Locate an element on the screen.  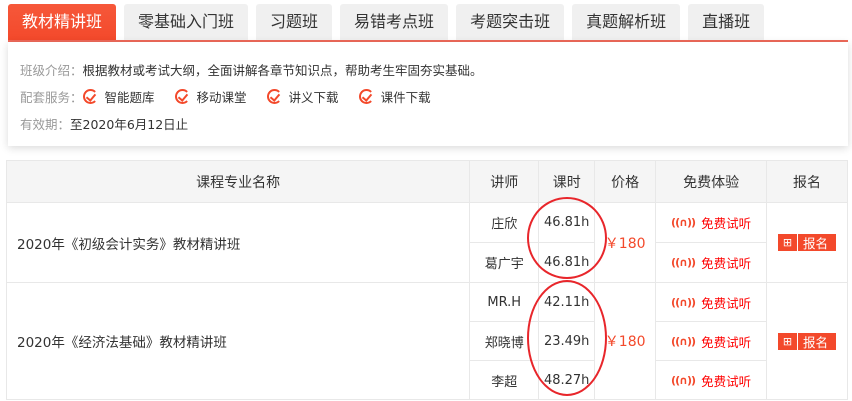
header-trial: 免费体验 is located at coordinates (711, 181).